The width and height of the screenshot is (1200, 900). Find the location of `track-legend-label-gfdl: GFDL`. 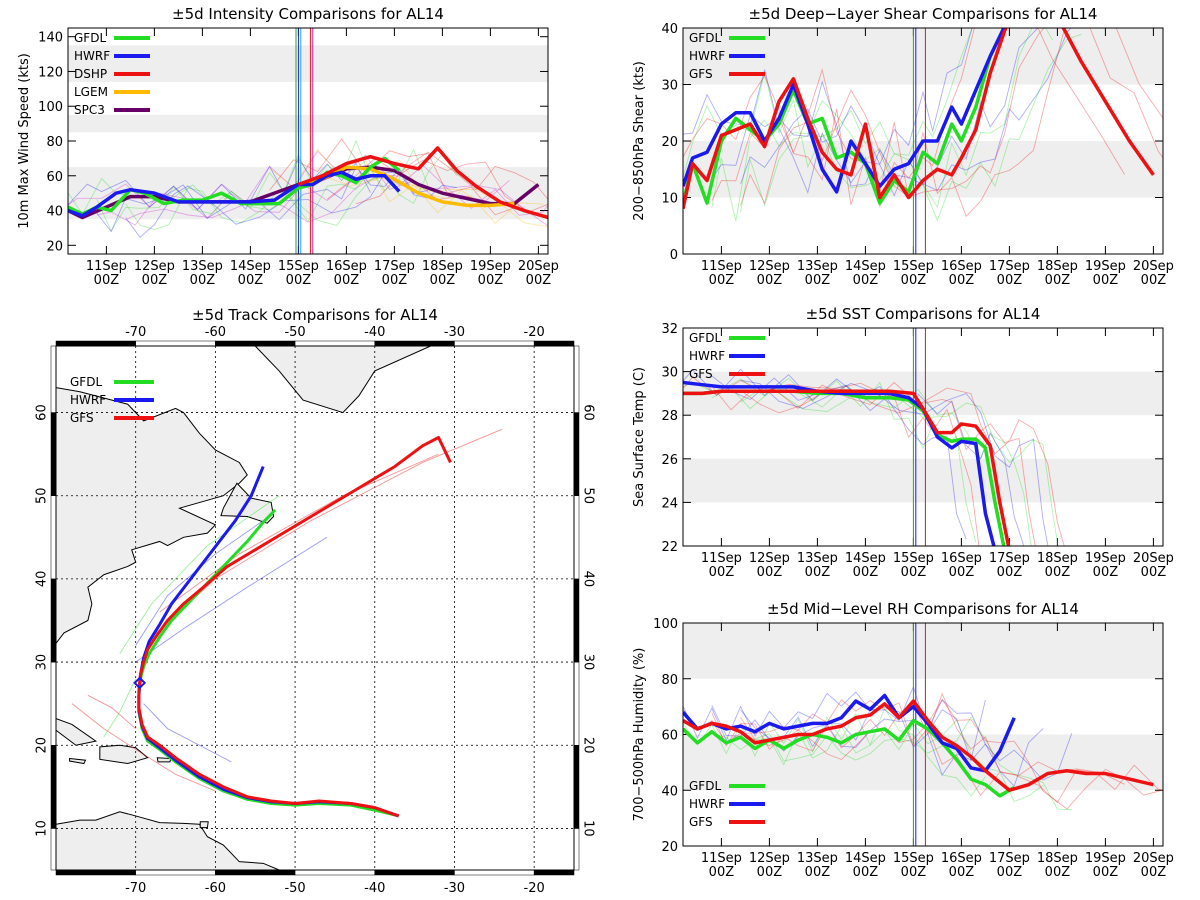

track-legend-label-gfdl: GFDL is located at coordinates (86, 382).